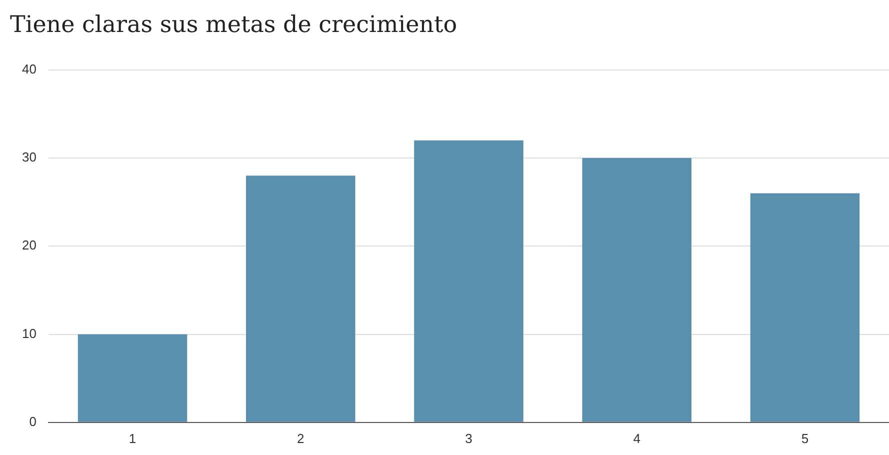 The image size is (889, 455). I want to click on y-tick-label: 0, so click(32, 421).